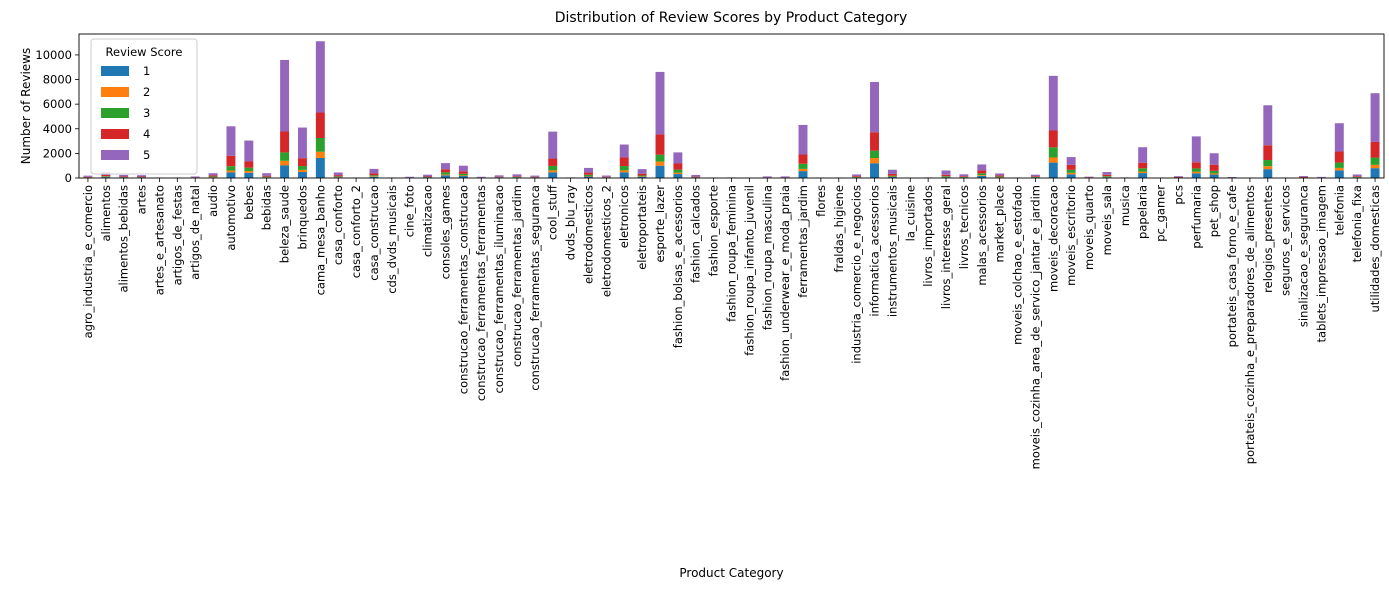 This screenshot has width=1389, height=590. Describe the element at coordinates (463, 289) in the screenshot. I see `x-tick-label: construcao_ferramentas_construcao` at that location.